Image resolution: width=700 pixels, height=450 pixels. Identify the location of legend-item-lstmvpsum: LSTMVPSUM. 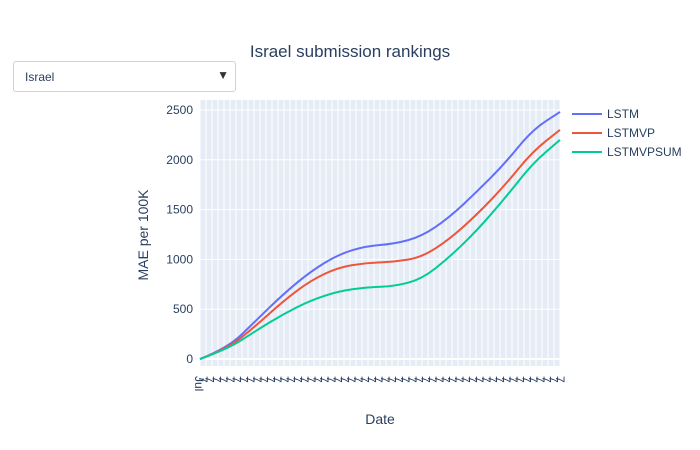
(627, 152).